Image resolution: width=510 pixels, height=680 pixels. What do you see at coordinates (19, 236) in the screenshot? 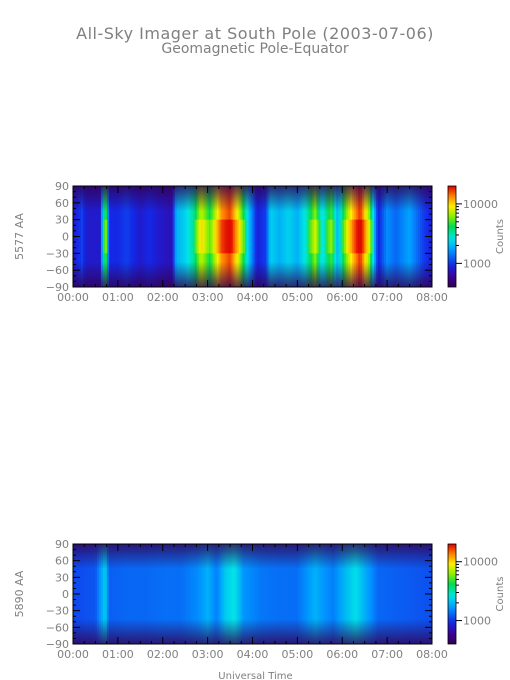
I see `y-axis-label: 5577 AA` at bounding box center [19, 236].